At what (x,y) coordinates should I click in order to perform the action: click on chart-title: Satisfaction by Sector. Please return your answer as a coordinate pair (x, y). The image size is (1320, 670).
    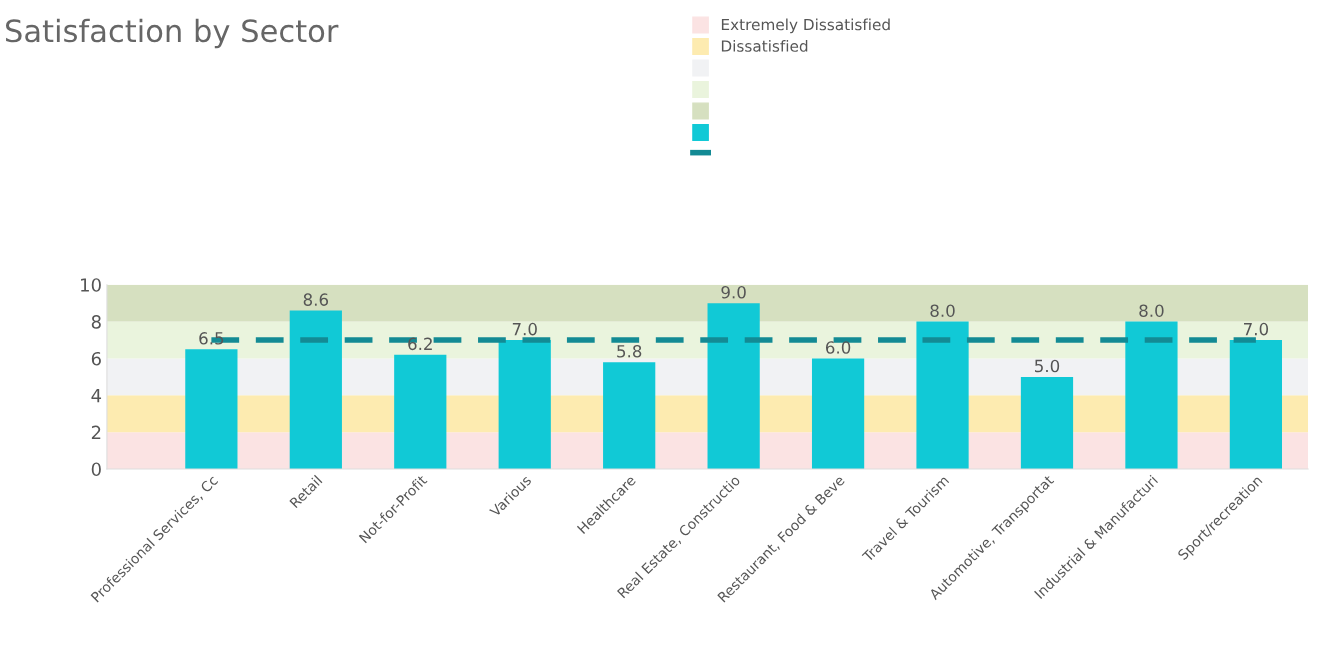
    Looking at the image, I should click on (172, 33).